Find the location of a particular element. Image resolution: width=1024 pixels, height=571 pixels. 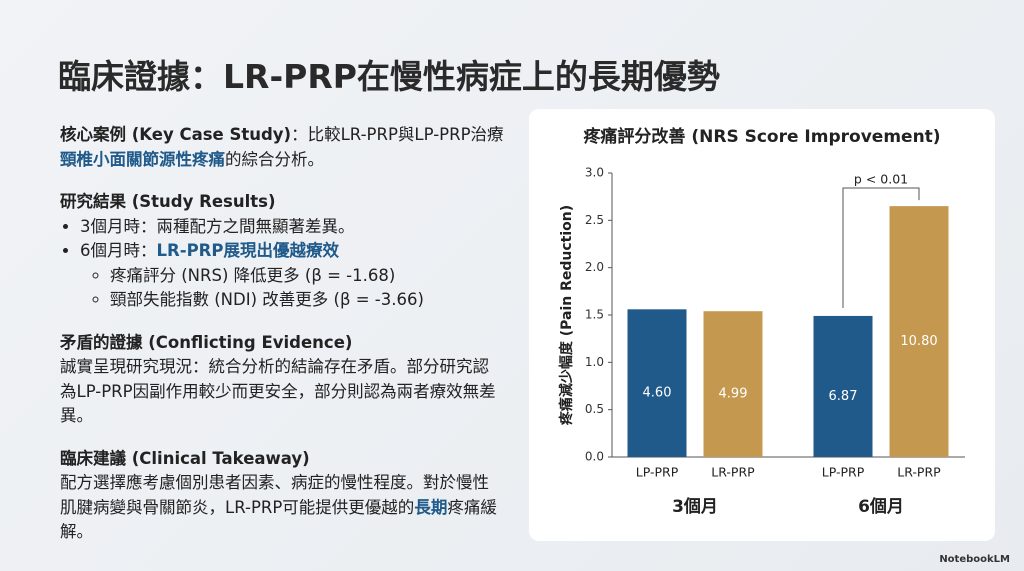

y-tick-label: 1.0 is located at coordinates (594, 362).